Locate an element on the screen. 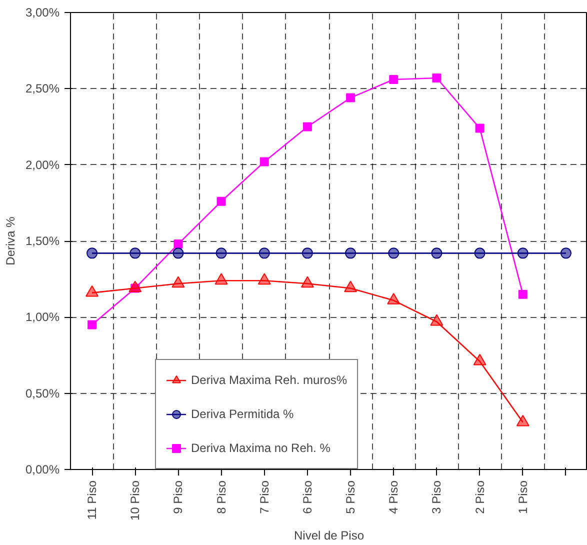 This screenshot has height=545, width=587. x-tick-label: 6 Piso is located at coordinates (307, 497).